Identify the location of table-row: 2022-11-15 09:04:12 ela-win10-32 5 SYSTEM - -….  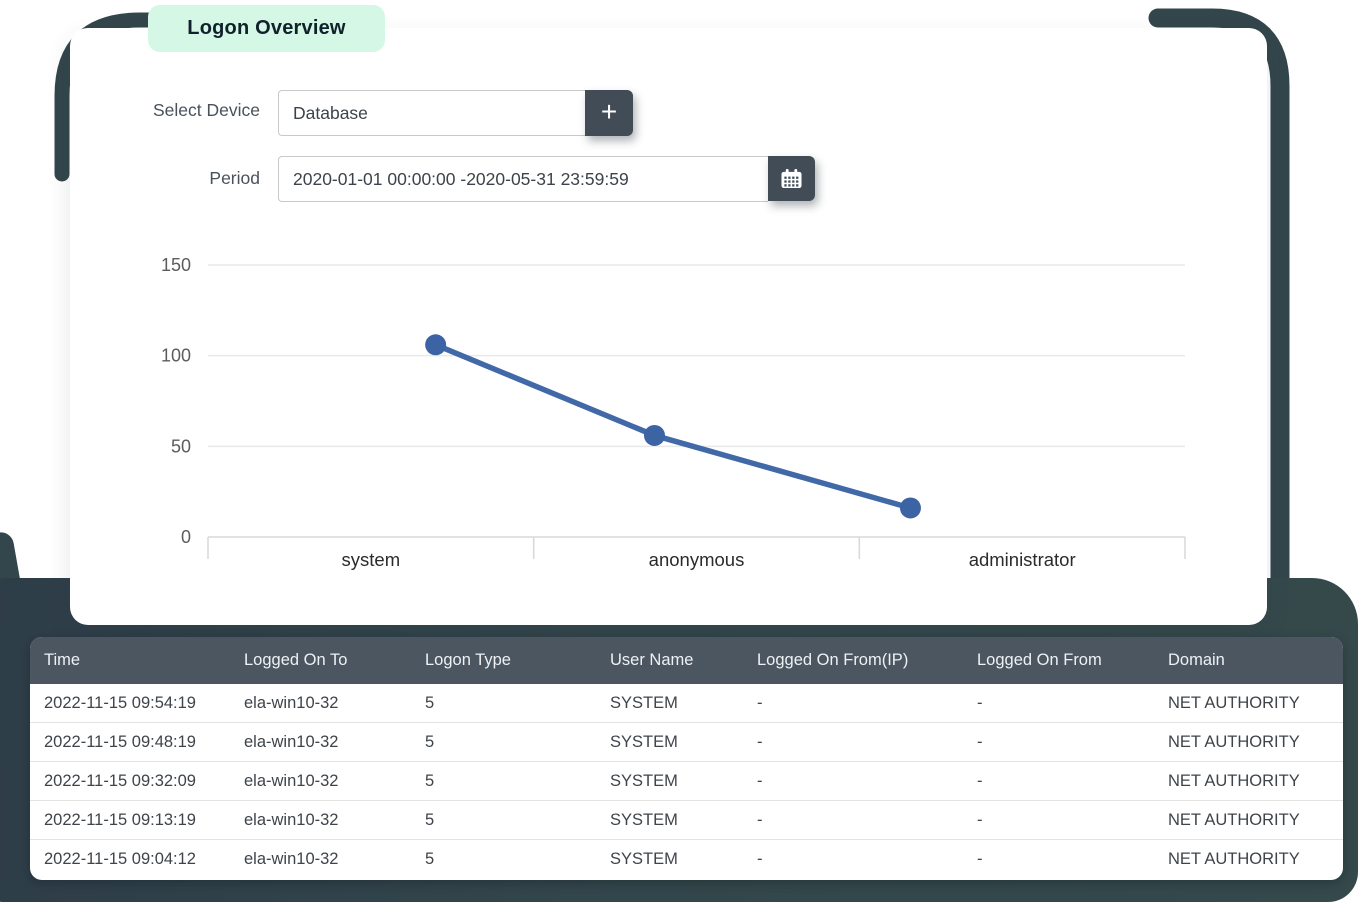
(686, 858).